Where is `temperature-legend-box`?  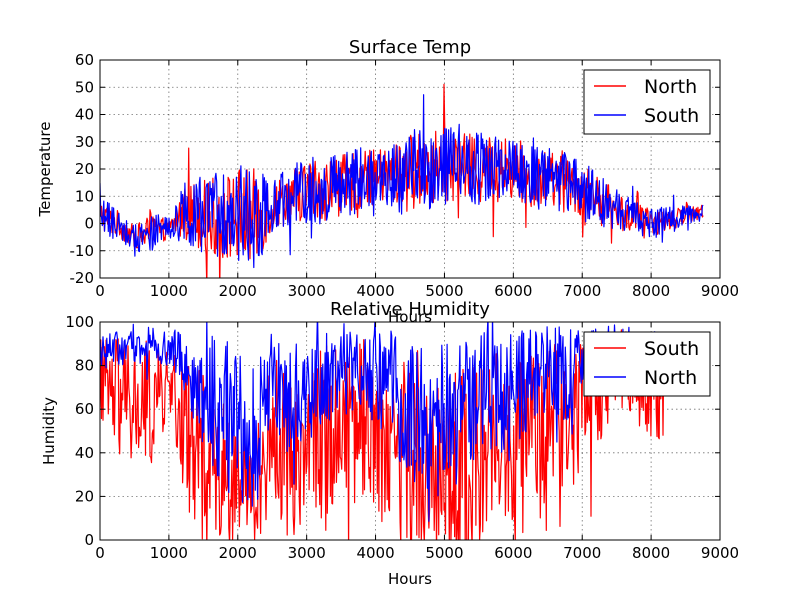
temperature-legend-box is located at coordinates (647, 102).